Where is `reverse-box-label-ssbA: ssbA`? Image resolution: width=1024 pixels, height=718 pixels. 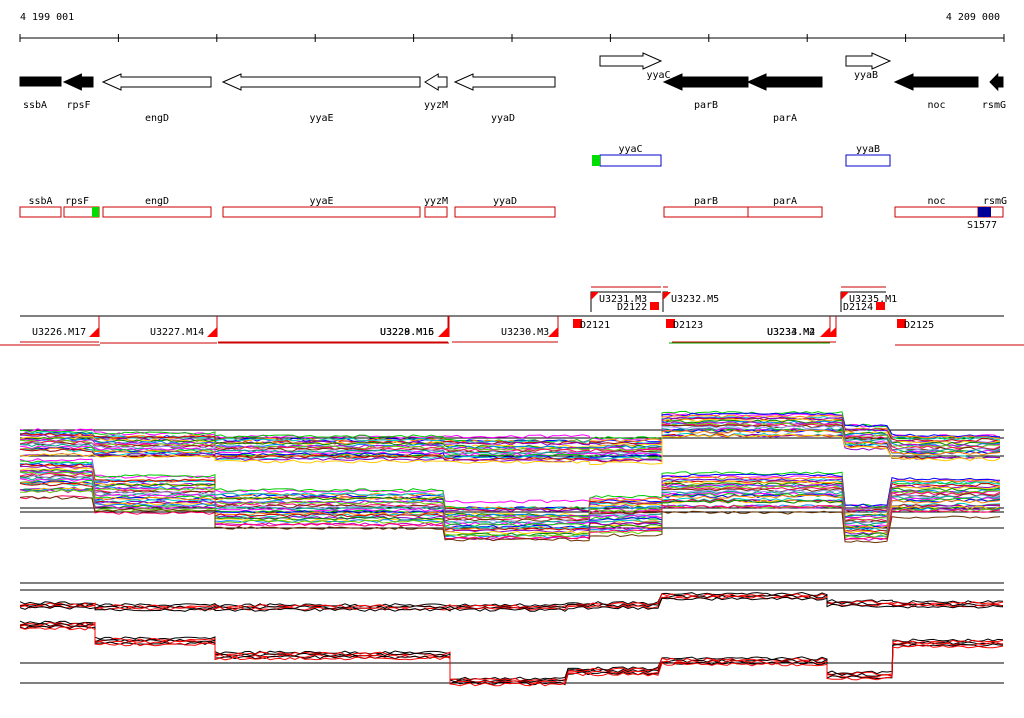 reverse-box-label-ssbA: ssbA is located at coordinates (40, 201).